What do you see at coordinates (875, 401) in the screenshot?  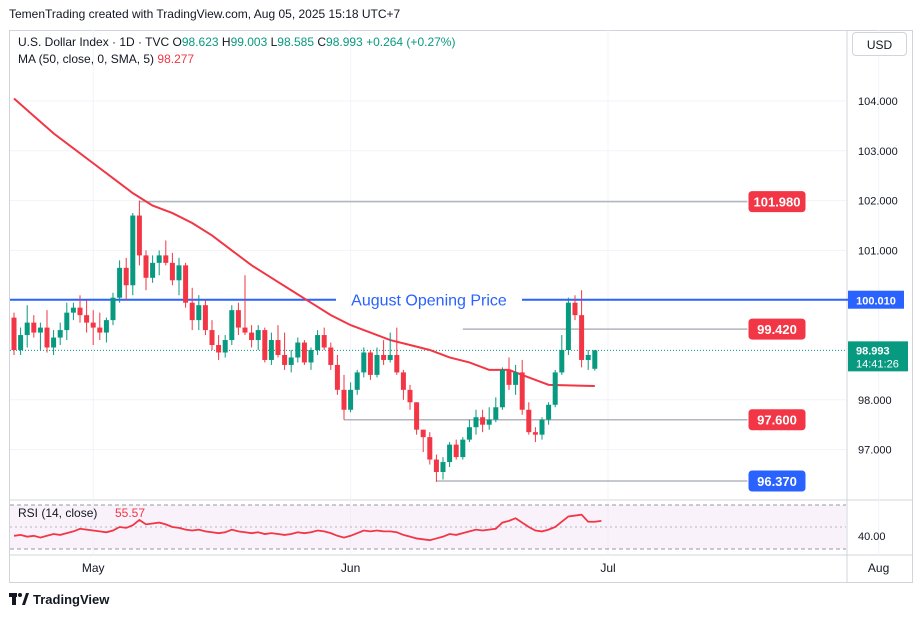 I see `y-tick-label: 98.000` at bounding box center [875, 401].